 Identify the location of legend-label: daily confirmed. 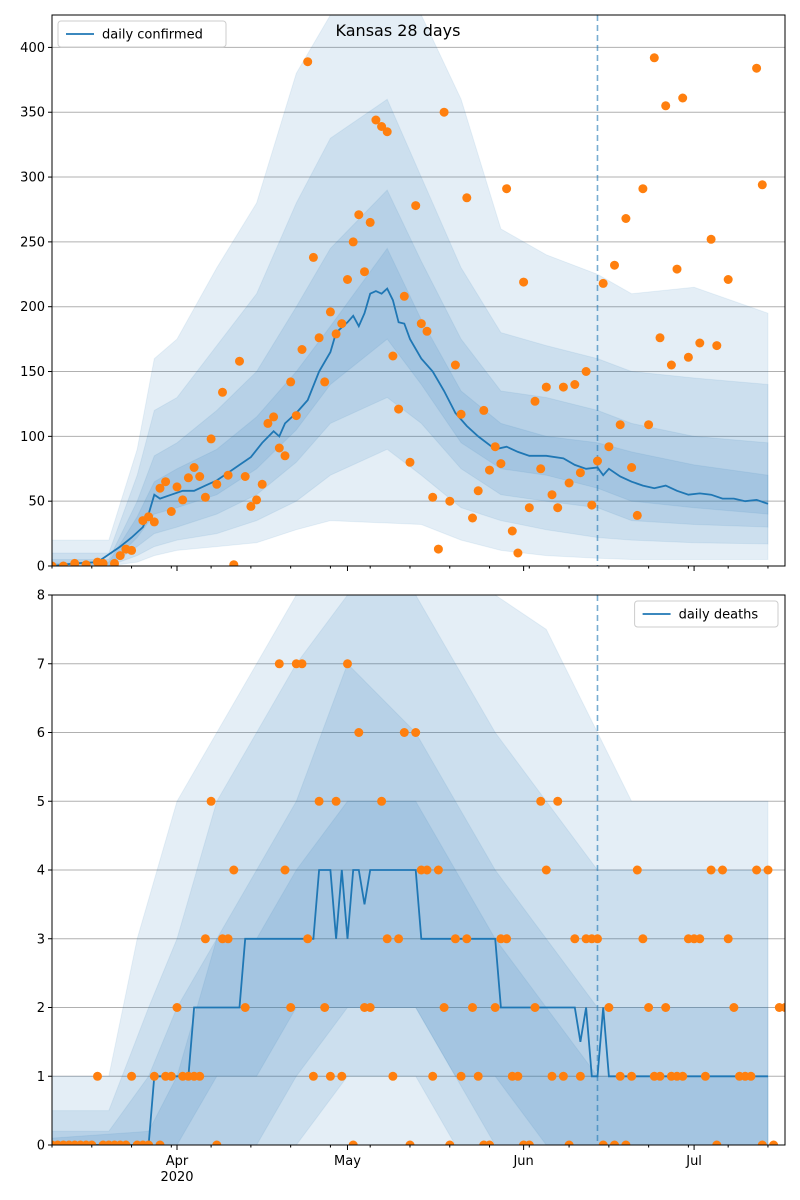
(152, 35).